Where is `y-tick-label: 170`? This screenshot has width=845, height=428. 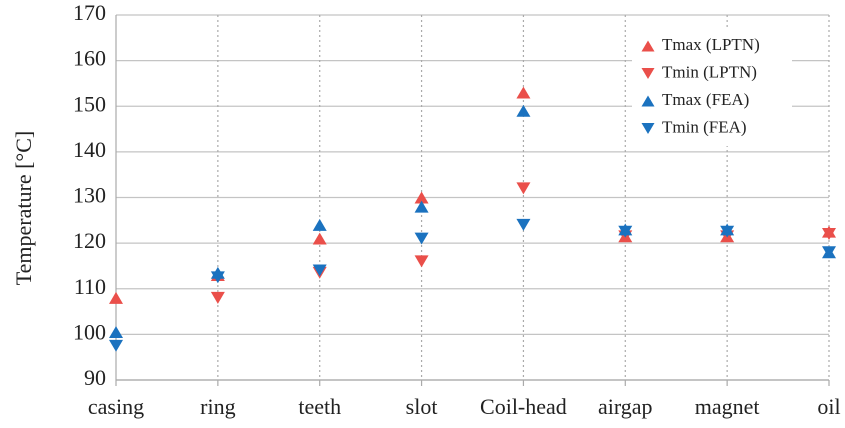
y-tick-label: 170 is located at coordinates (89, 12).